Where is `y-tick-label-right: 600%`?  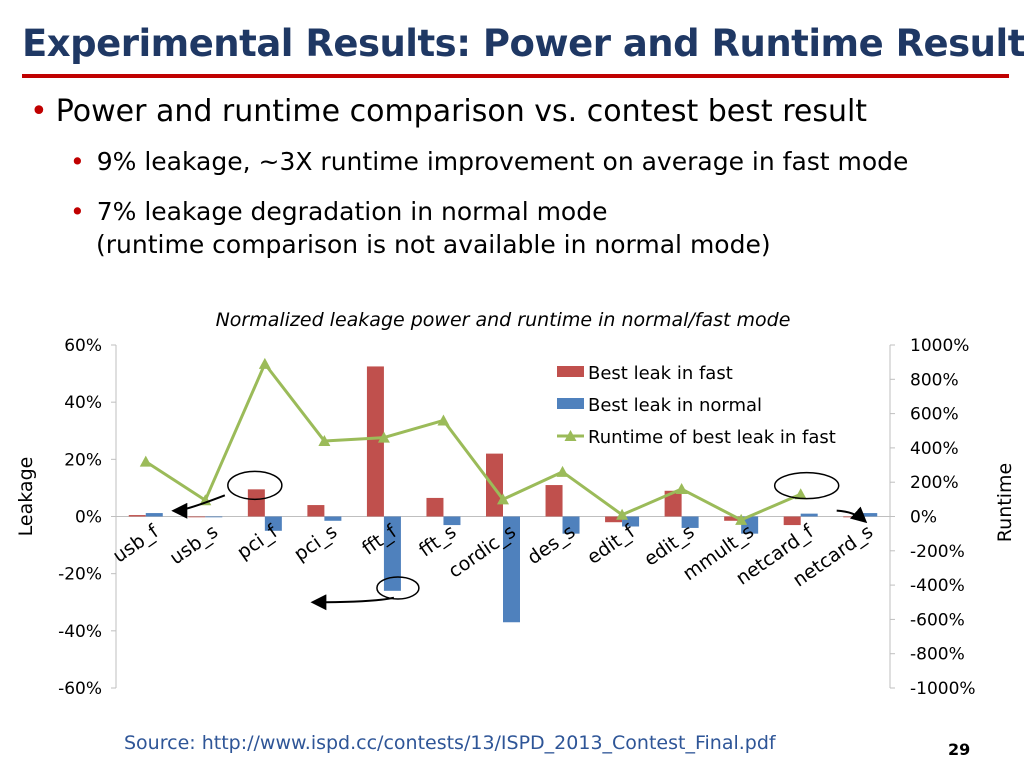
y-tick-label-right: 600% is located at coordinates (934, 415).